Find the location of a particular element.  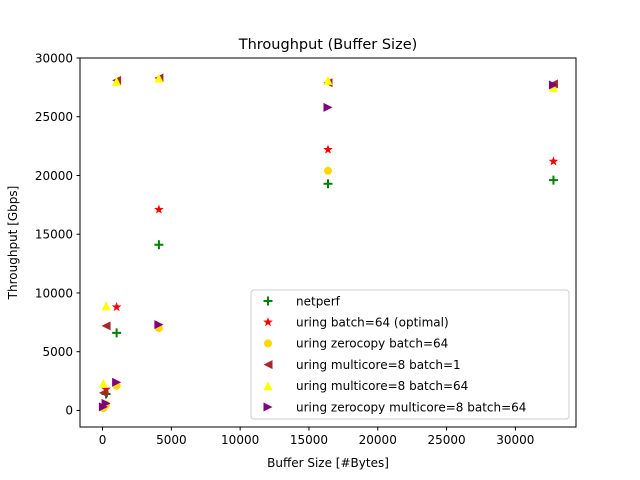

legend-box is located at coordinates (410, 354).